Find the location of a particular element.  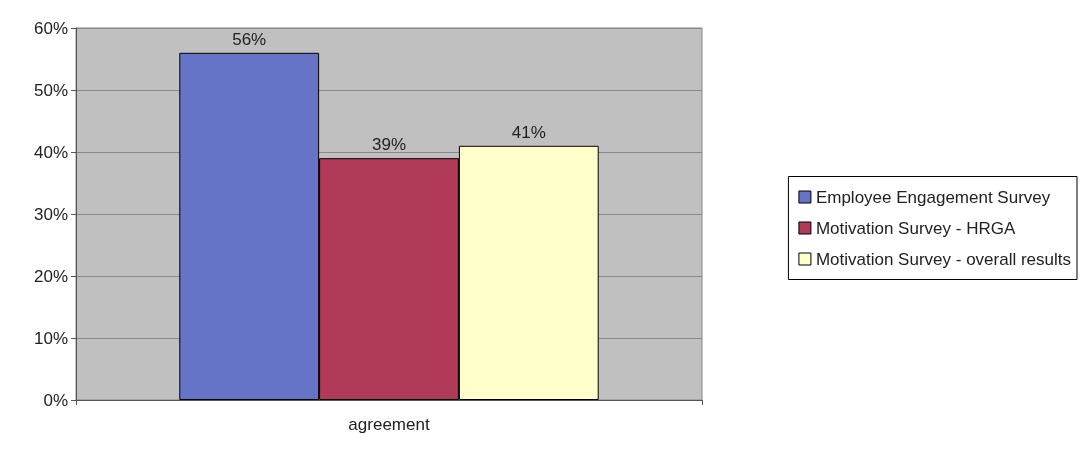

y-tick-label: 40% is located at coordinates (50, 152).